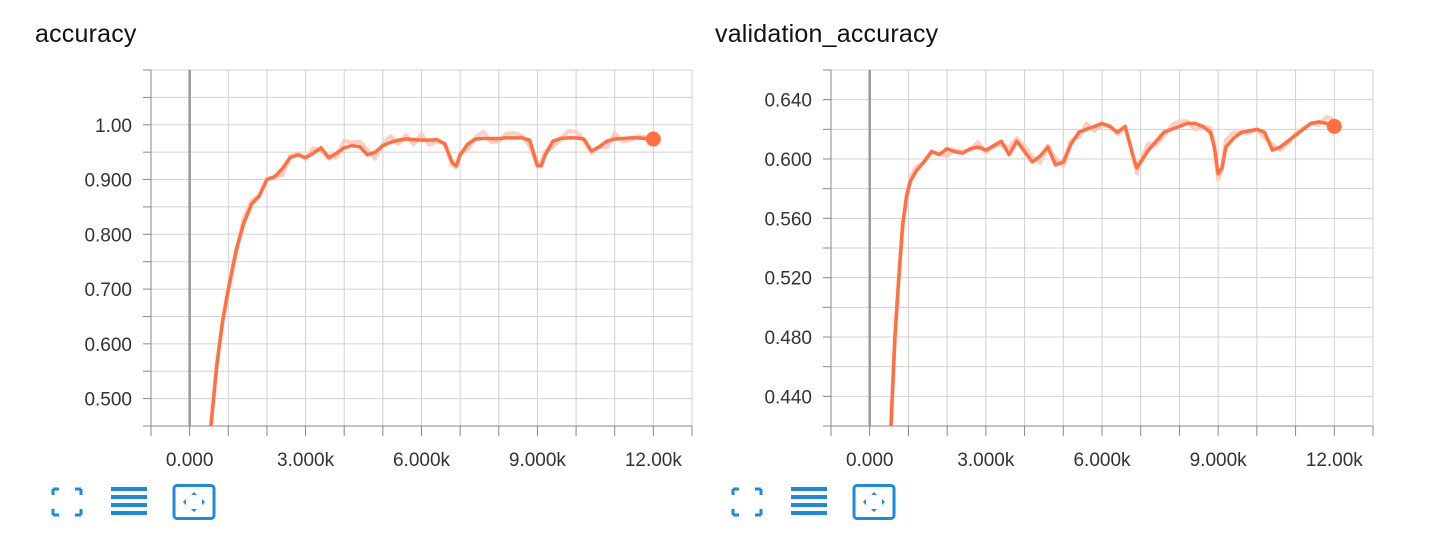  I want to click on y-tick-label: 0.640, so click(788, 101).